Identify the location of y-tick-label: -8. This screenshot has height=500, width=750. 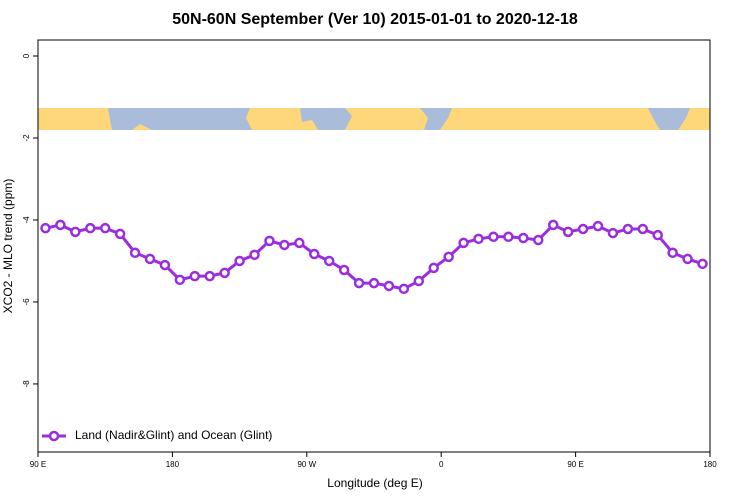
(26, 384).